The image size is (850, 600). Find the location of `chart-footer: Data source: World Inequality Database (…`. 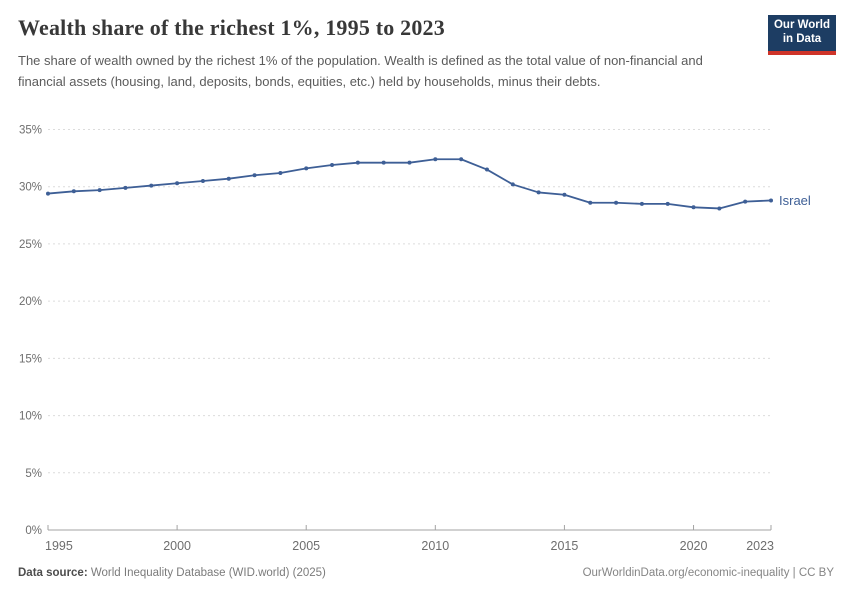

chart-footer: Data source: World Inequality Database (… is located at coordinates (426, 573).